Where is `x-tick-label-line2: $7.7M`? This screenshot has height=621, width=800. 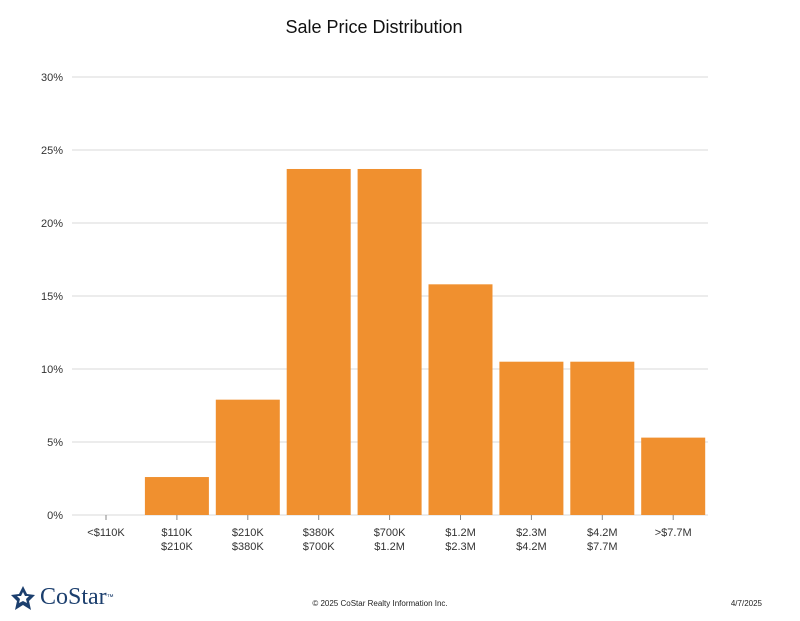
x-tick-label-line2: $7.7M is located at coordinates (602, 547).